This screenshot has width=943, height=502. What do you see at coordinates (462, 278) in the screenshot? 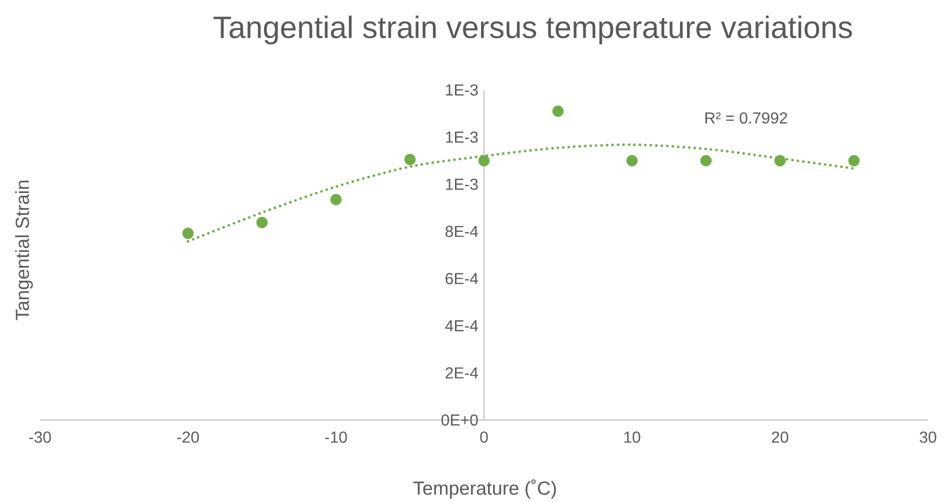
I see `y-tick-label: 6E-4` at bounding box center [462, 278].